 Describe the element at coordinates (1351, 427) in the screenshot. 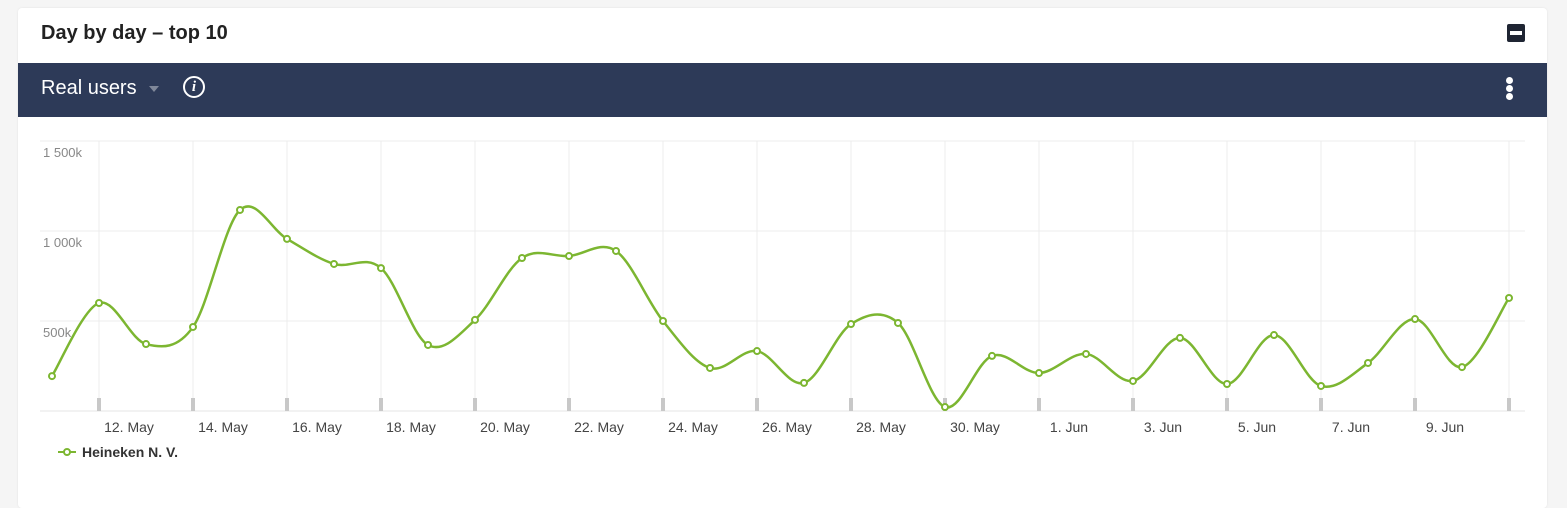

I see `x-tick-label: 7. Jun` at that location.